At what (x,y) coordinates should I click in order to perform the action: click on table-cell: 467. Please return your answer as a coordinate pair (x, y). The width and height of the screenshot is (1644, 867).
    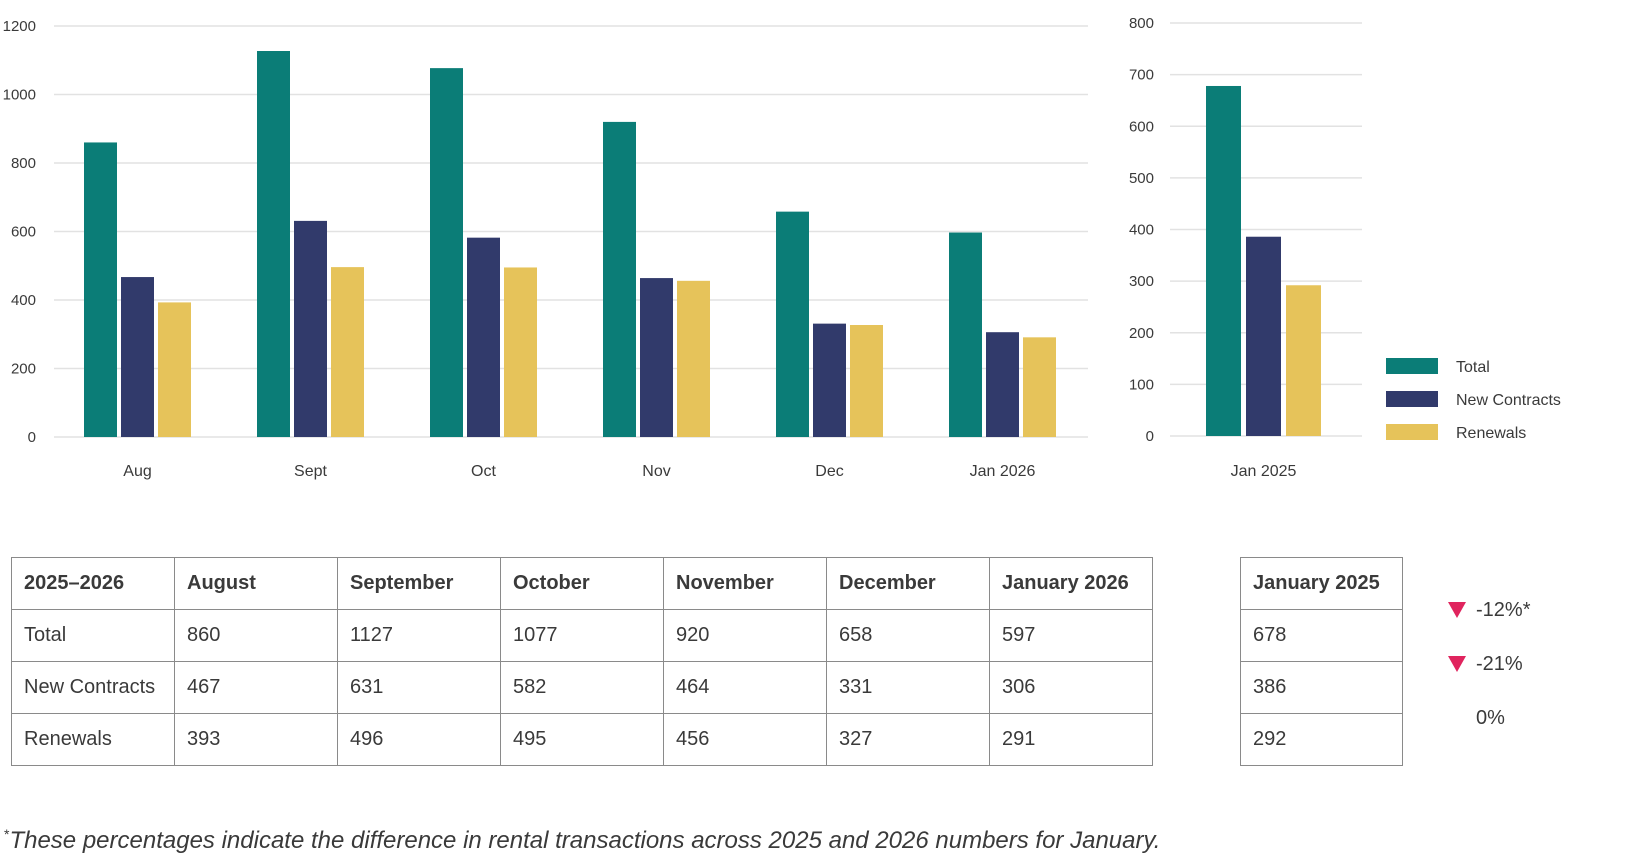
    Looking at the image, I should click on (256, 687).